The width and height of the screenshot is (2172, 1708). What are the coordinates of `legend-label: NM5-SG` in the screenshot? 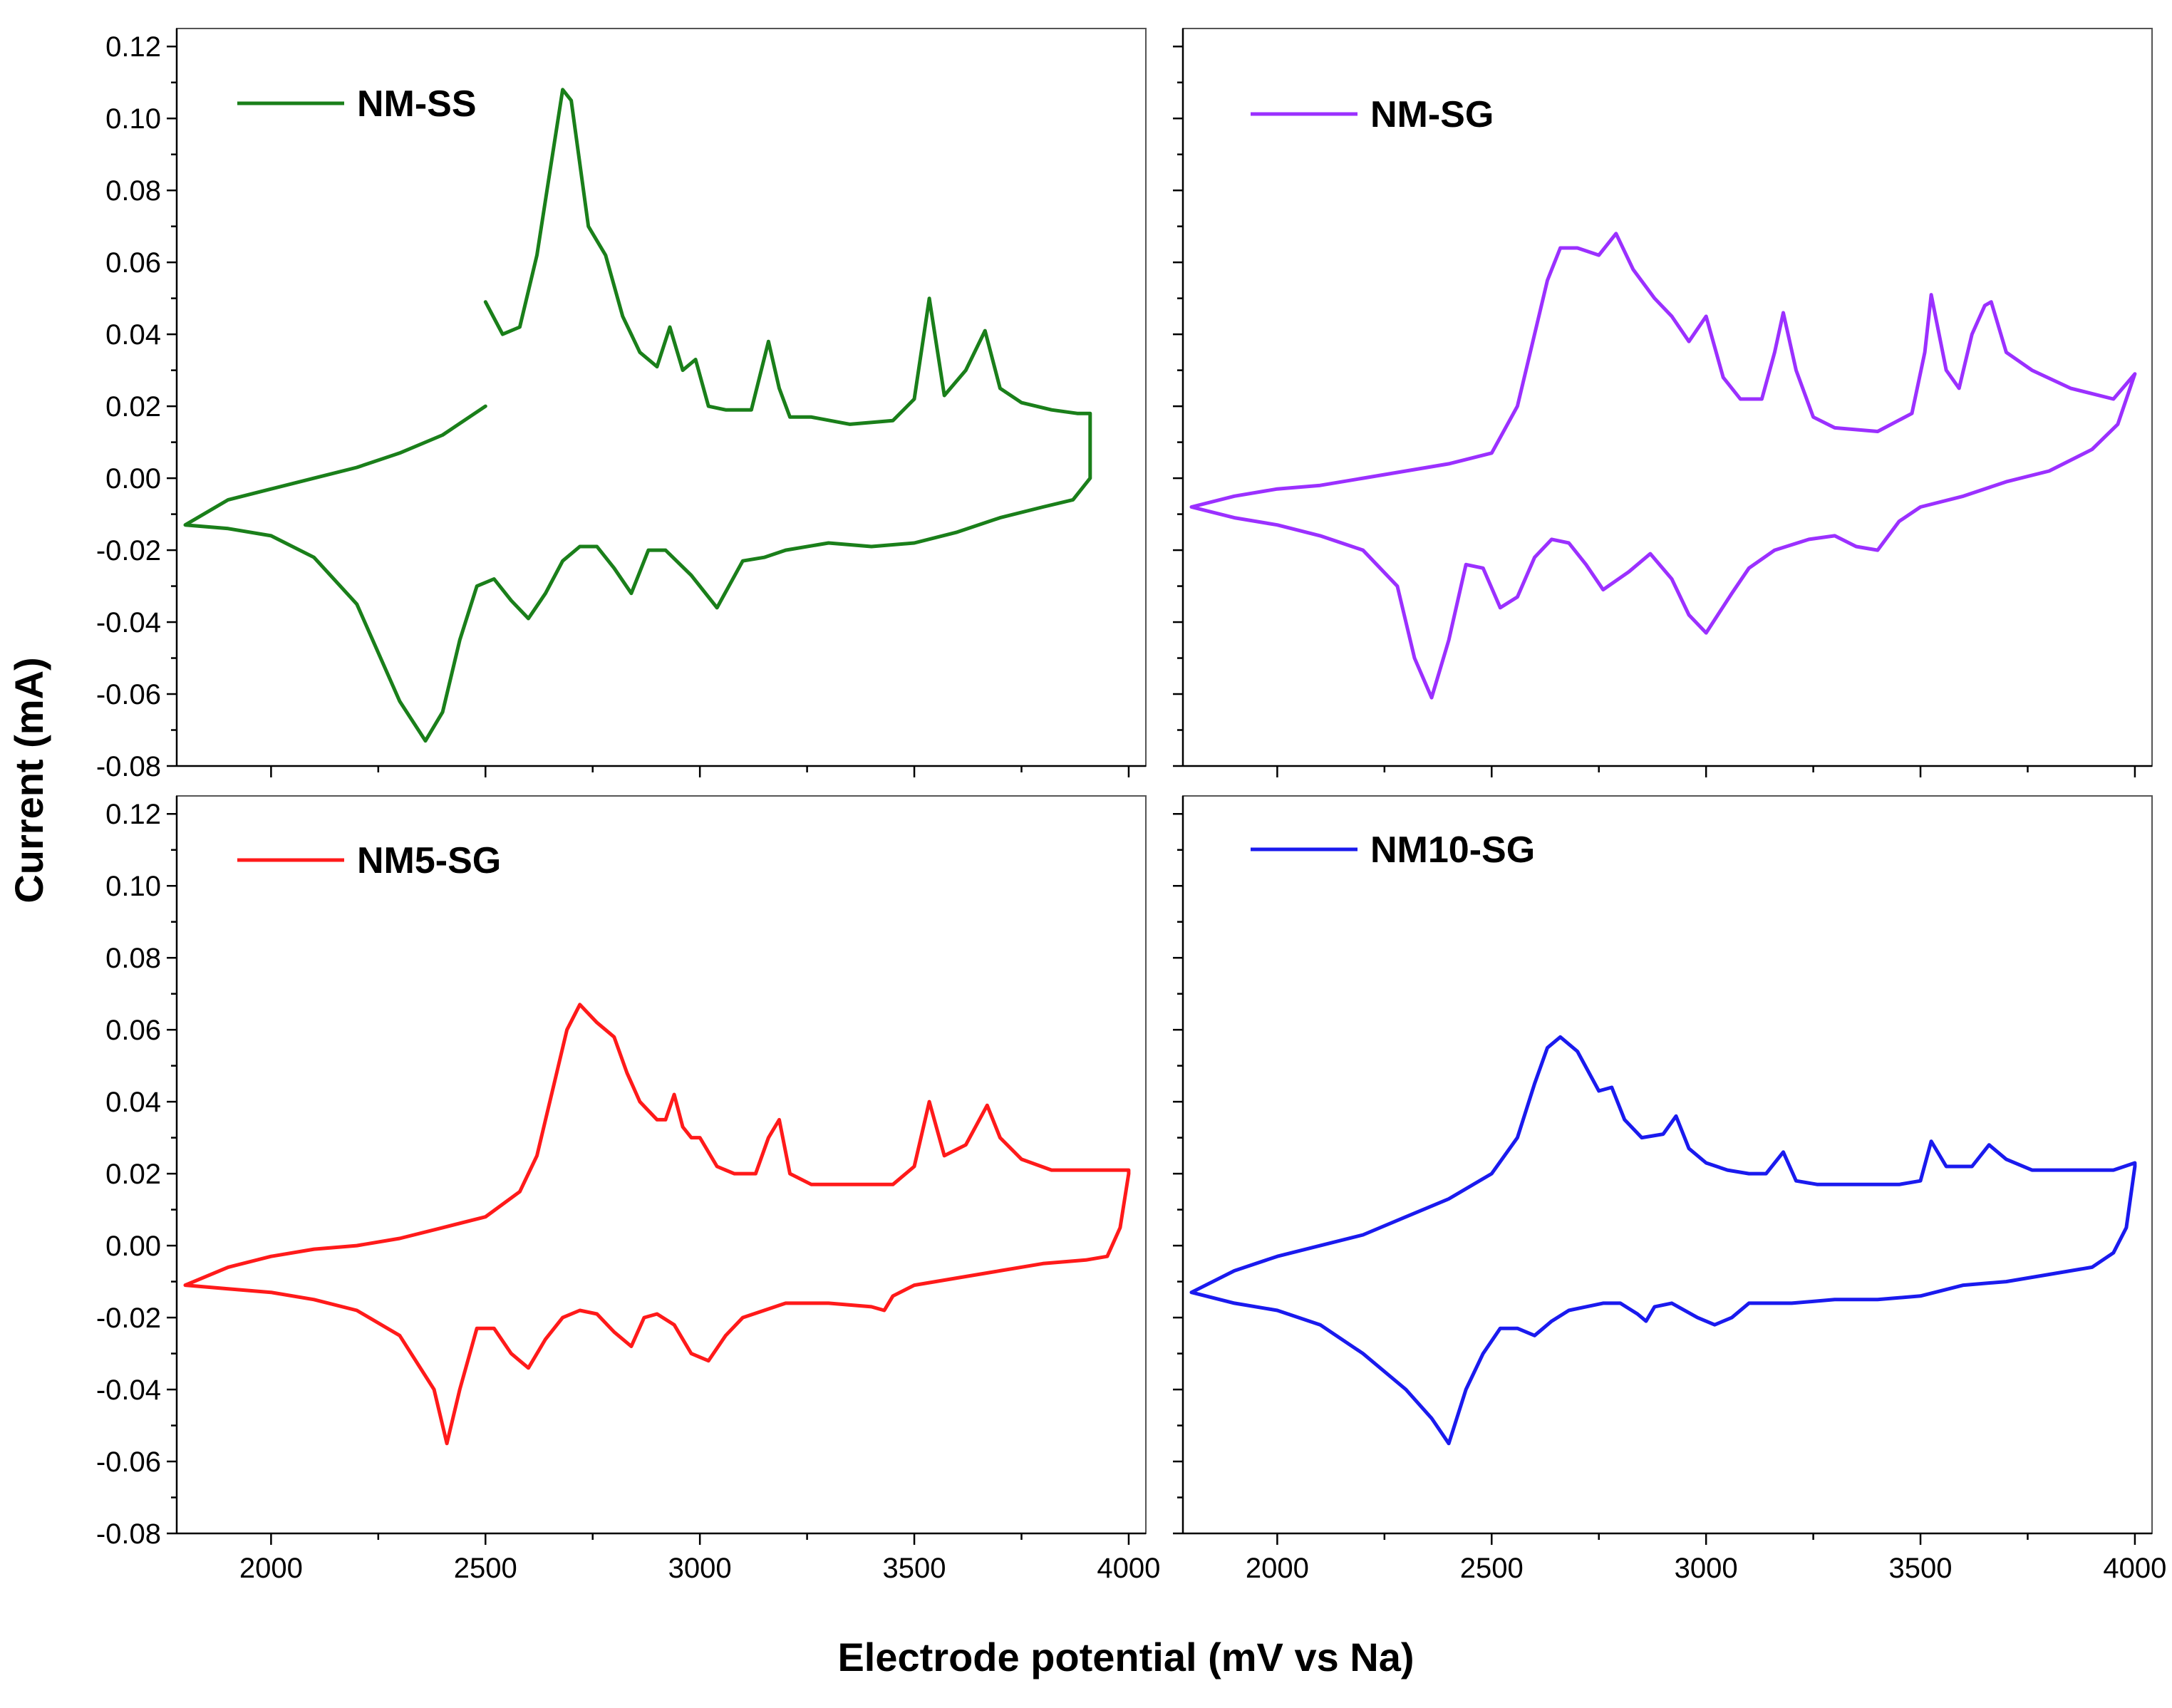 It's located at (429, 861).